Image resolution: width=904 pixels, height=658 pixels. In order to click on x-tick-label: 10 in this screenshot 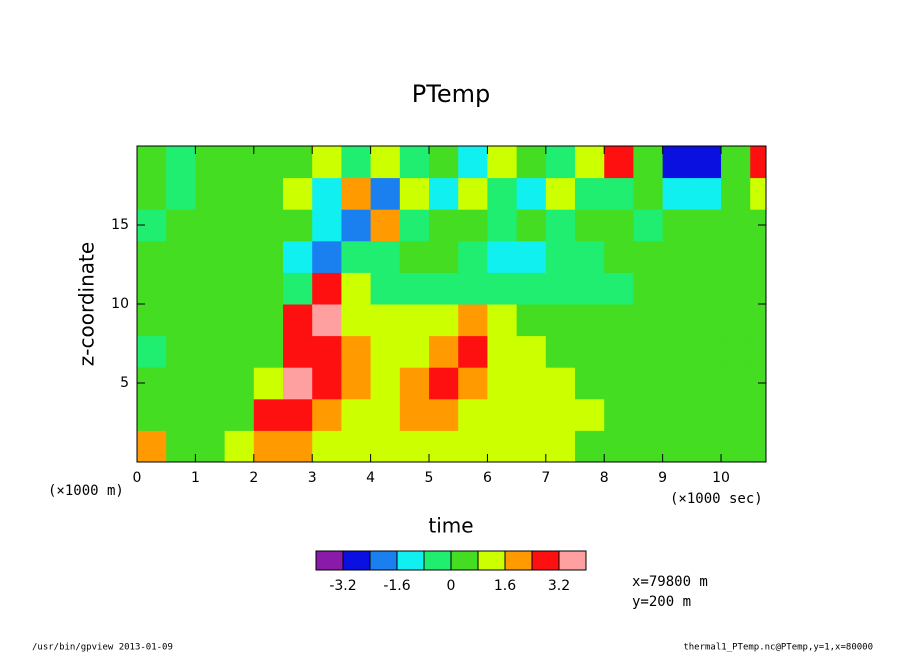, I will do `click(721, 478)`.